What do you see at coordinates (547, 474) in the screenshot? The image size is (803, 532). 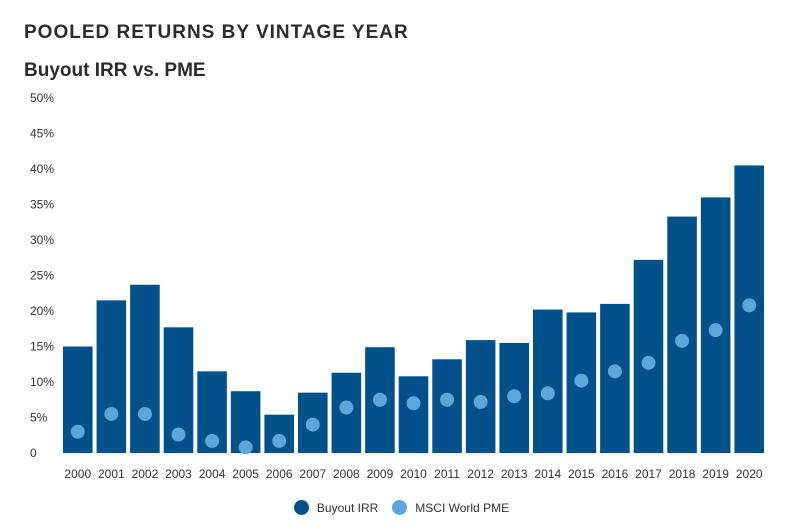 I see `x-tick-label: 2014` at bounding box center [547, 474].